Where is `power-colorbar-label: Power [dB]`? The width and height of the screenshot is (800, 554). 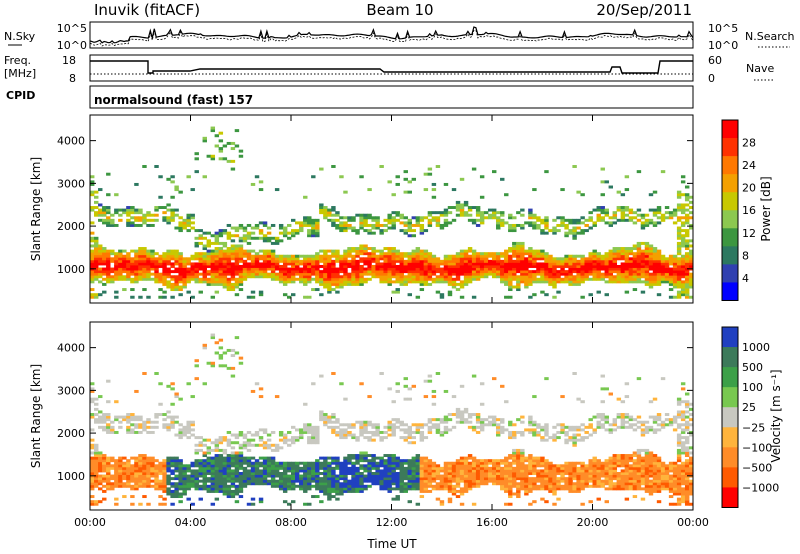
power-colorbar-label: Power [dB] is located at coordinates (766, 208).